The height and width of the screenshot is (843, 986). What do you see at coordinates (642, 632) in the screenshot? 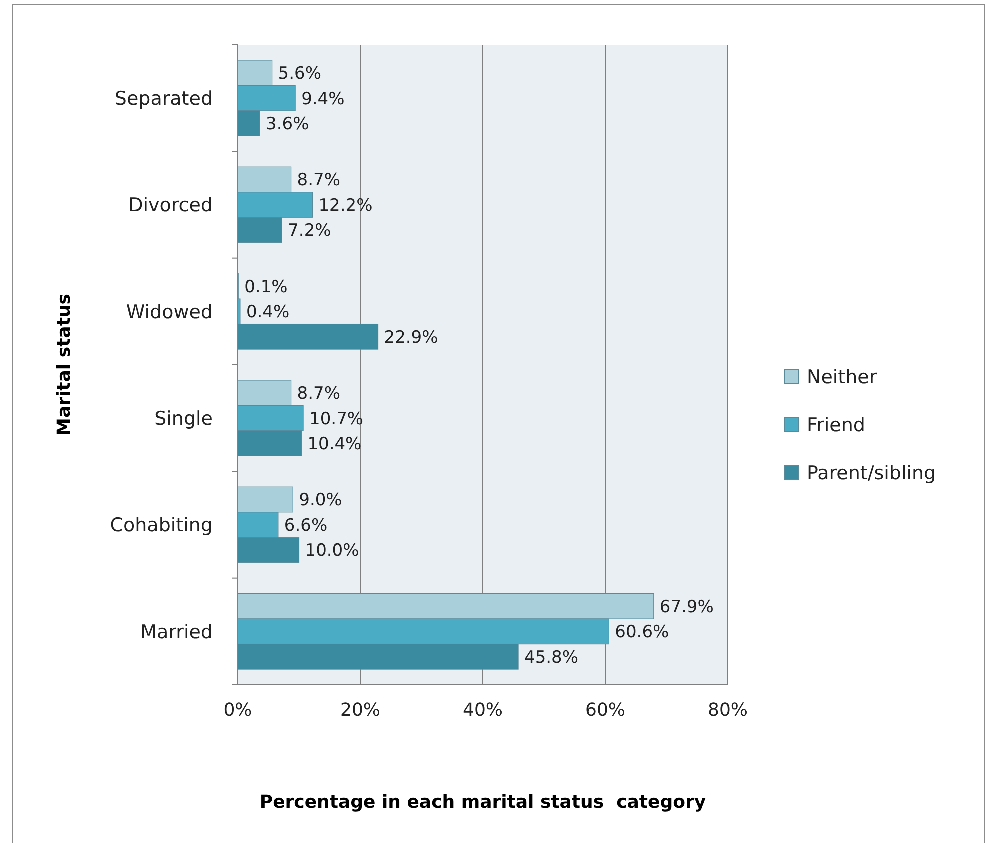
I see `data-label: 60.6%` at bounding box center [642, 632].